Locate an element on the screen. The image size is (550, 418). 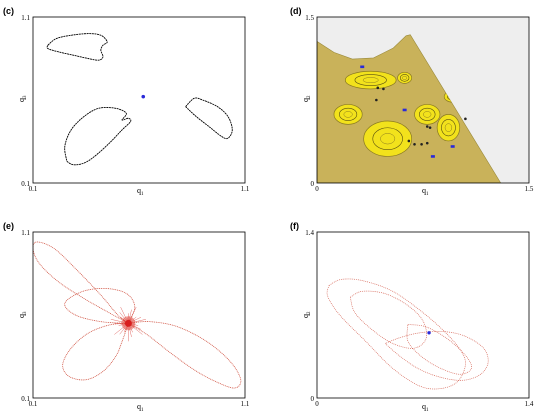
panel-e-ylabel: q3 is located at coordinates (22, 314).